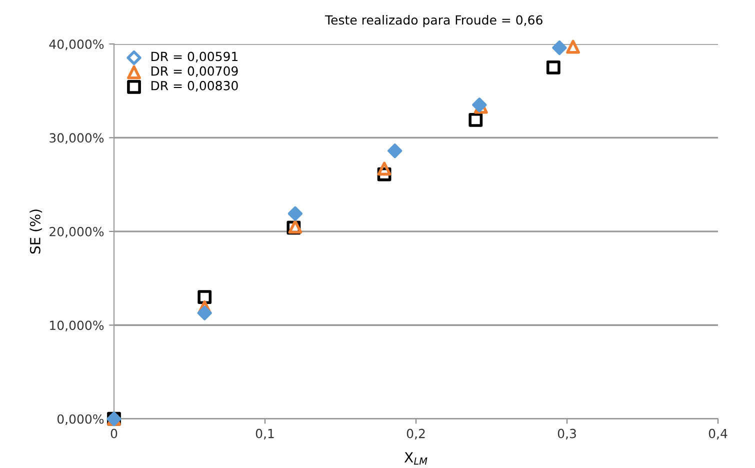 The image size is (755, 468). Describe the element at coordinates (114, 433) in the screenshot. I see `x-tick-label: 0` at that location.